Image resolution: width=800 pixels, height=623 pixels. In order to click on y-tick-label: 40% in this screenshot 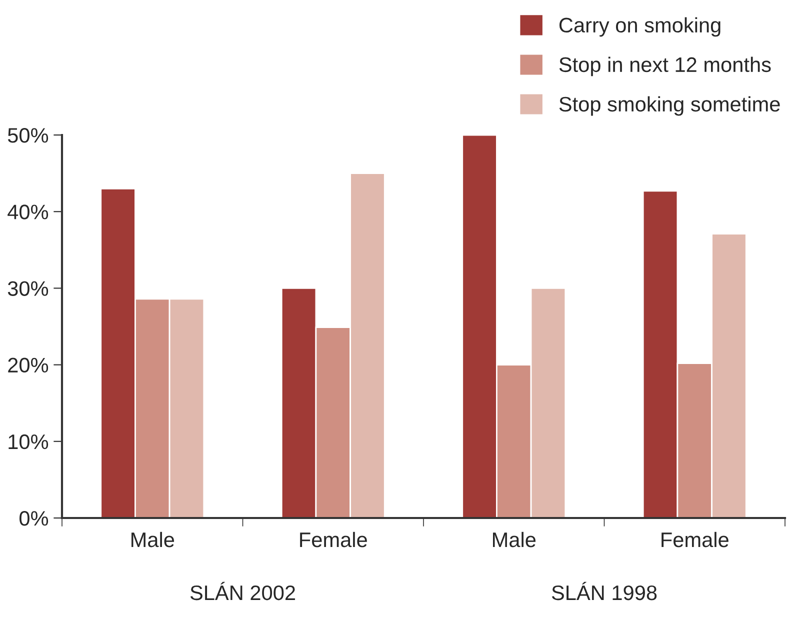, I will do `click(28, 212)`.